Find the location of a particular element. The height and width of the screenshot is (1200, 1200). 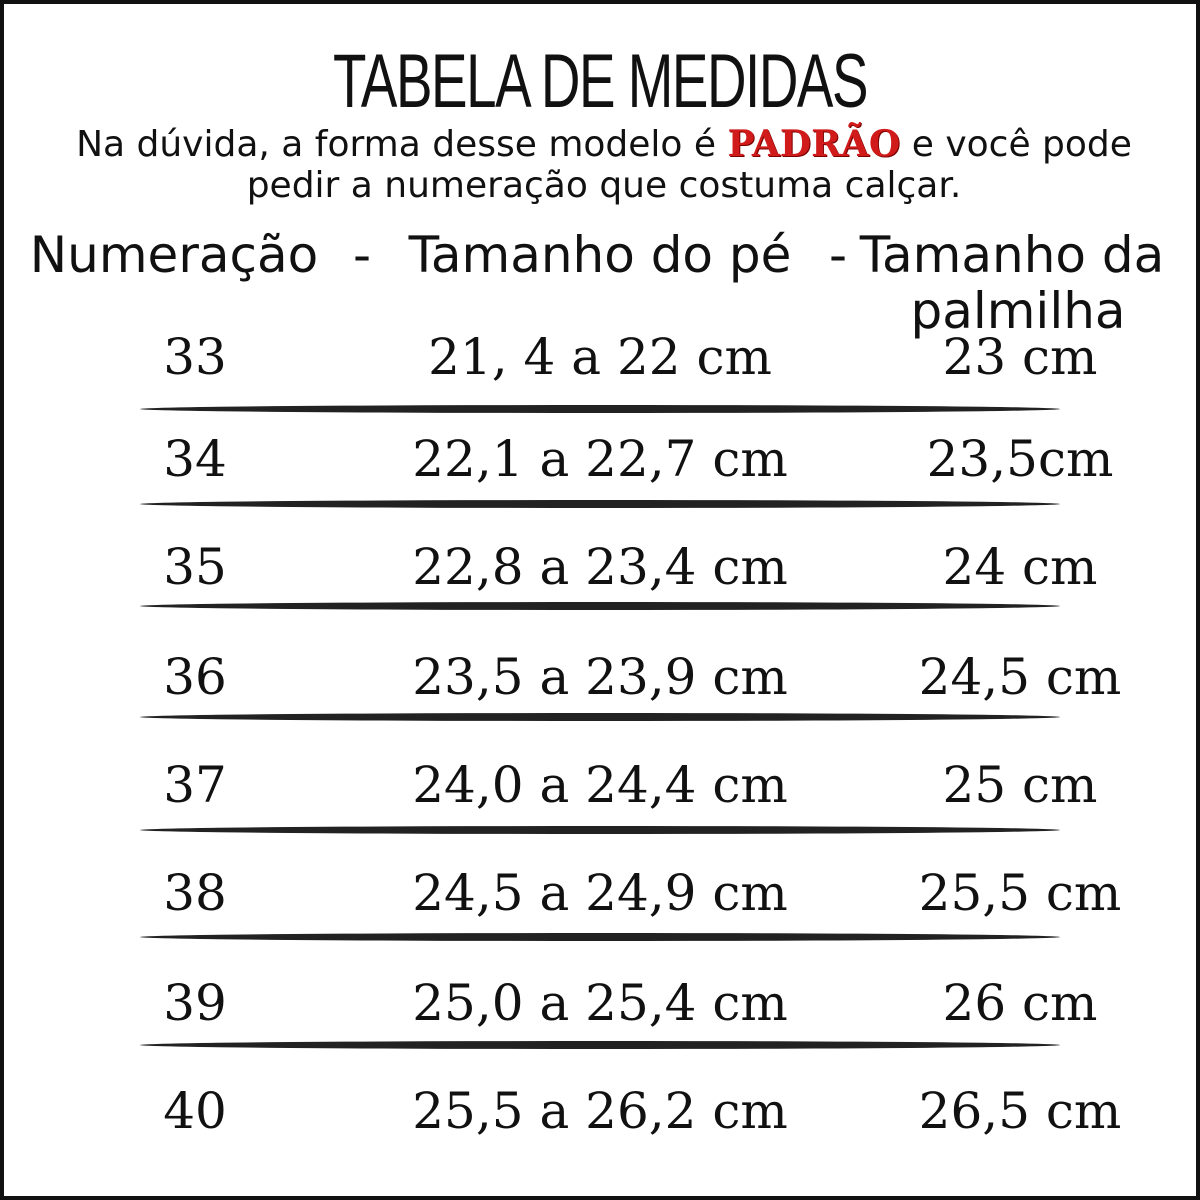

row-foot: 25,0 a 25,4 cm is located at coordinates (600, 1003).